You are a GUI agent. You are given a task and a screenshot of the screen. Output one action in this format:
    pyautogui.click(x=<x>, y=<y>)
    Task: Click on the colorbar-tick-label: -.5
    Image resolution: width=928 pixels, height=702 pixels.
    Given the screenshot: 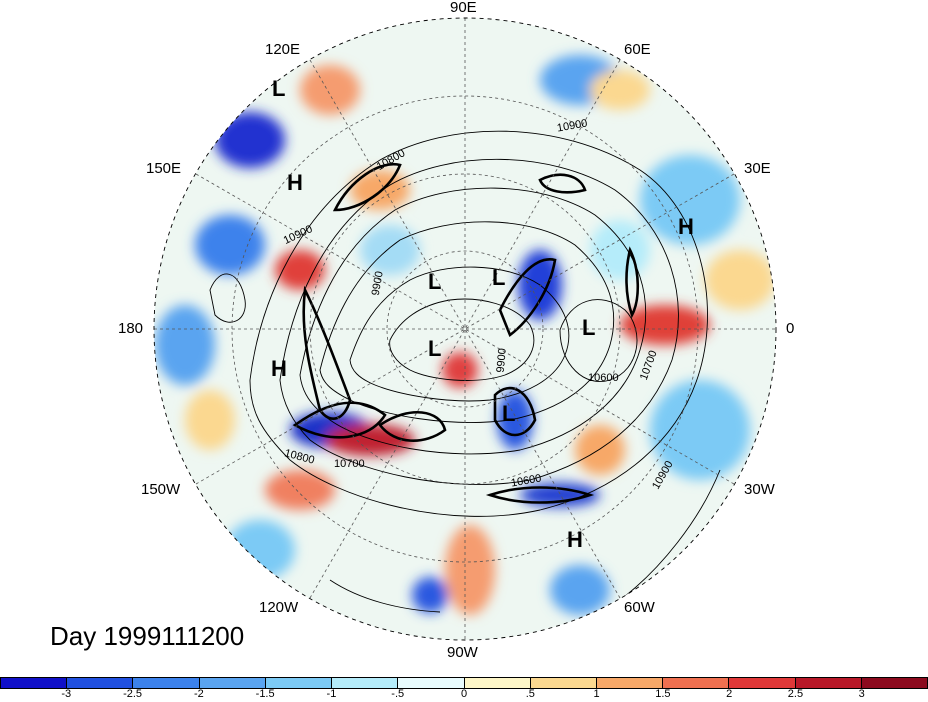 What is the action you would take?
    pyautogui.click(x=398, y=694)
    